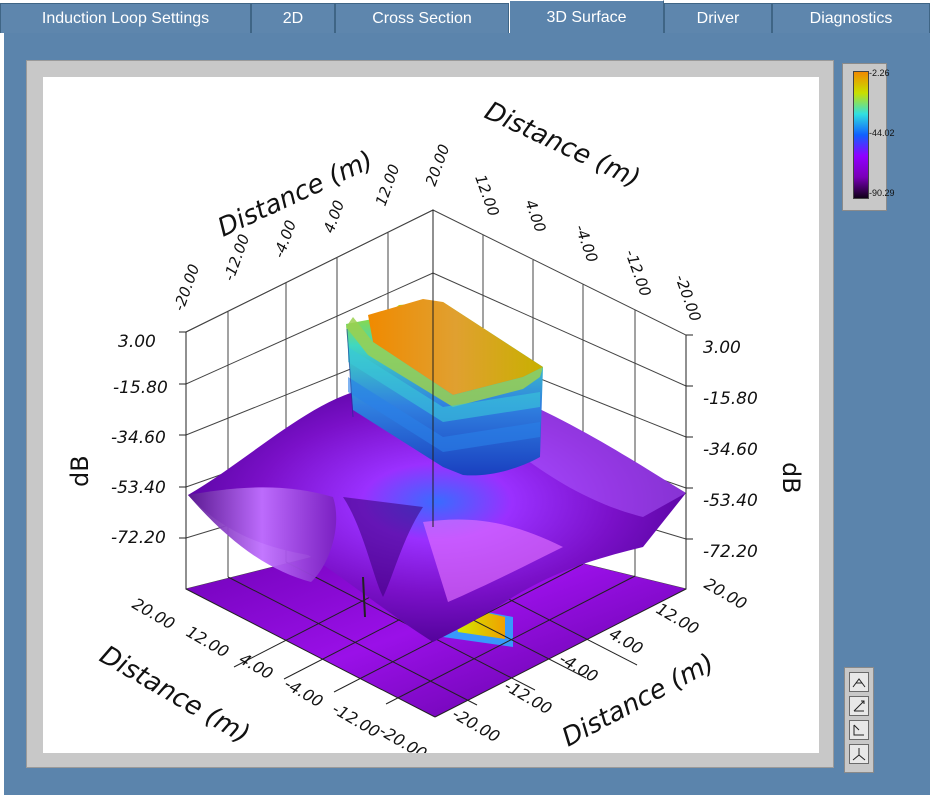  What do you see at coordinates (687, 298) in the screenshot?
I see `back-right-tick-4: -20.00` at bounding box center [687, 298].